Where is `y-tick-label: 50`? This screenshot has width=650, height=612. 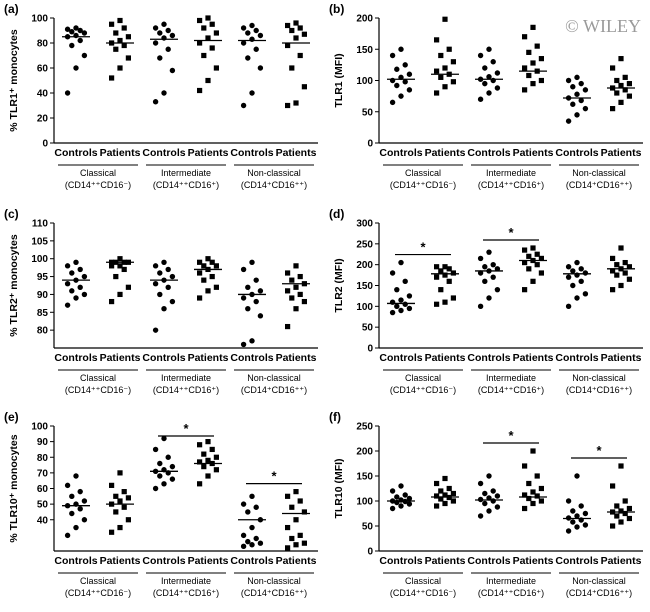
y-tick-label: 50 is located at coordinates (43, 505).